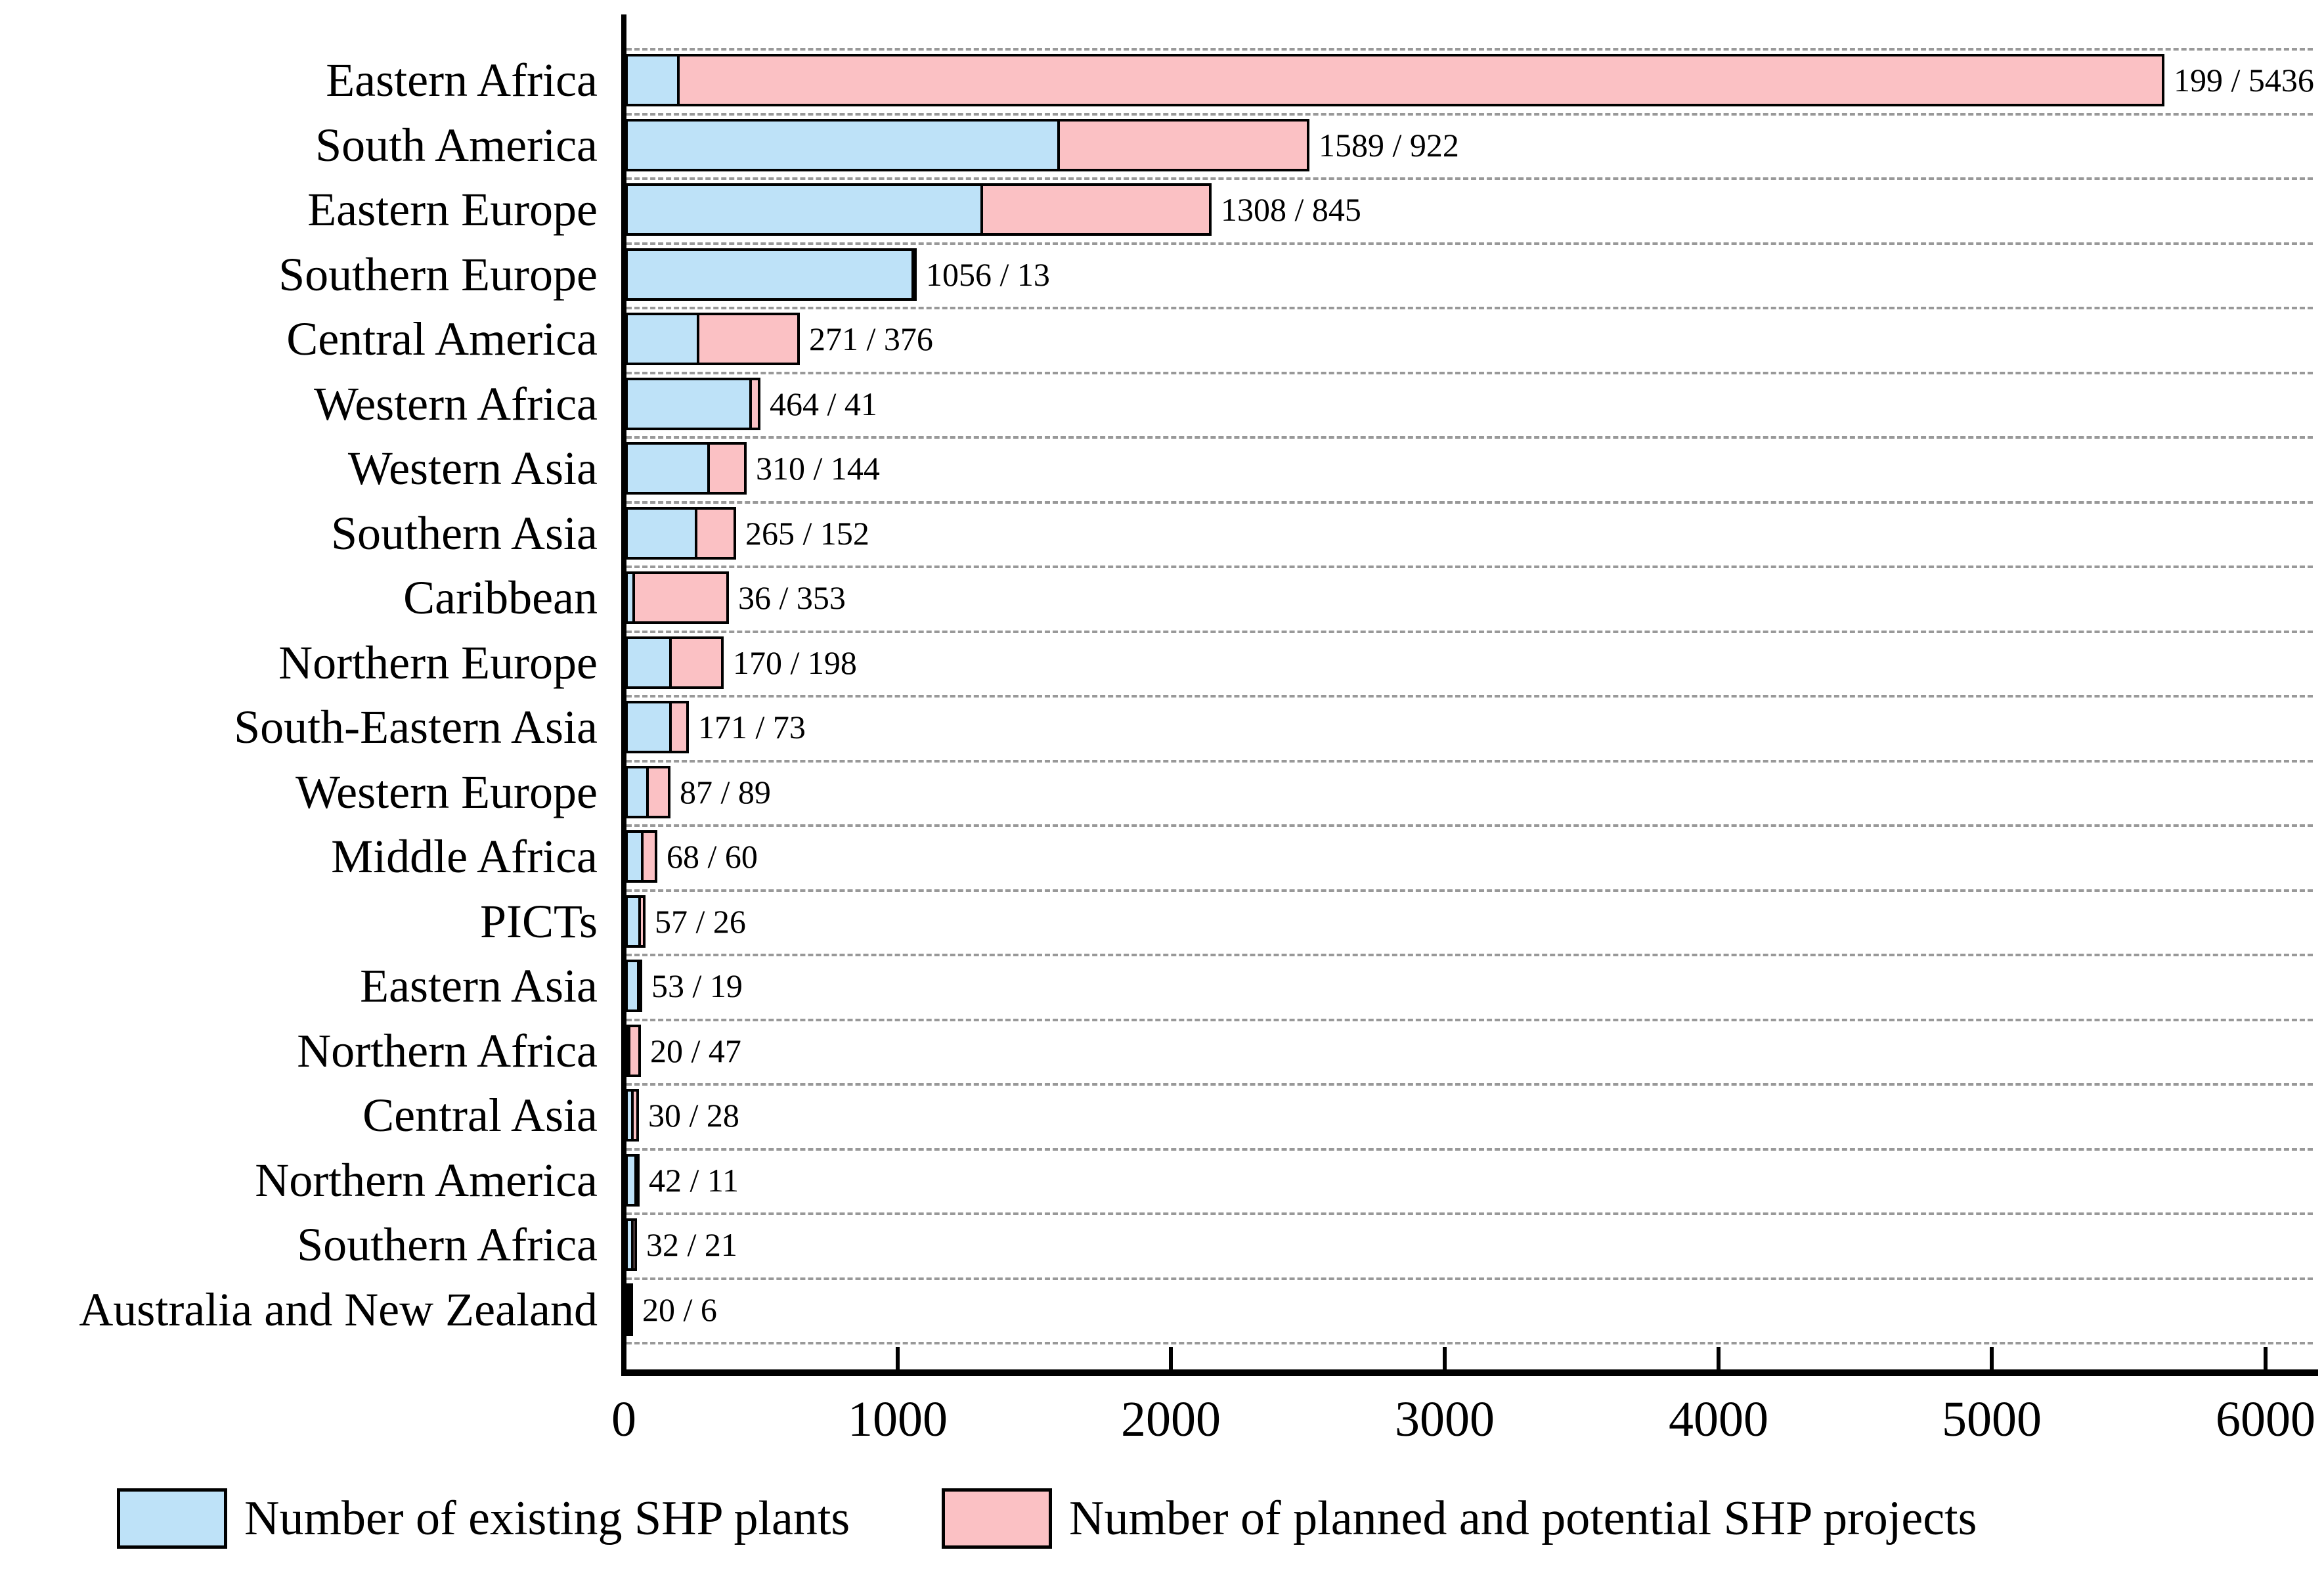 The image size is (2324, 1575). I want to click on bar-value-label: 20 / 6, so click(679, 1310).